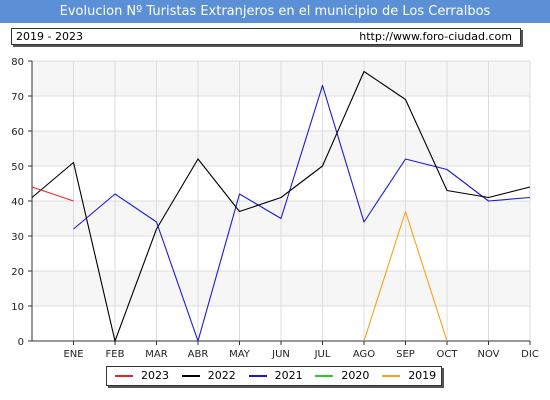 This screenshot has width=550, height=400. What do you see at coordinates (73, 354) in the screenshot?
I see `x-tick-label: ENE` at bounding box center [73, 354].